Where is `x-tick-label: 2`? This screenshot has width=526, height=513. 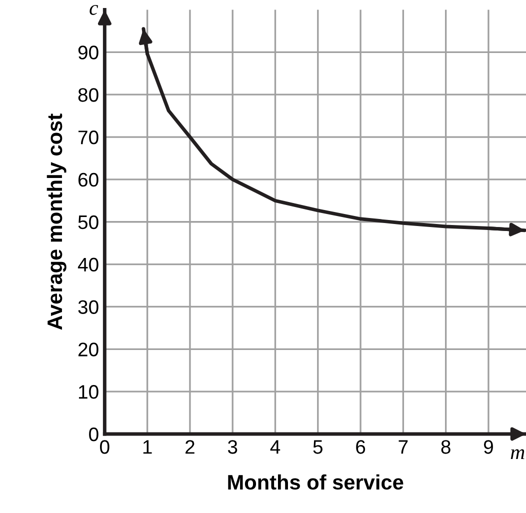
x-tick-label: 2 is located at coordinates (190, 447).